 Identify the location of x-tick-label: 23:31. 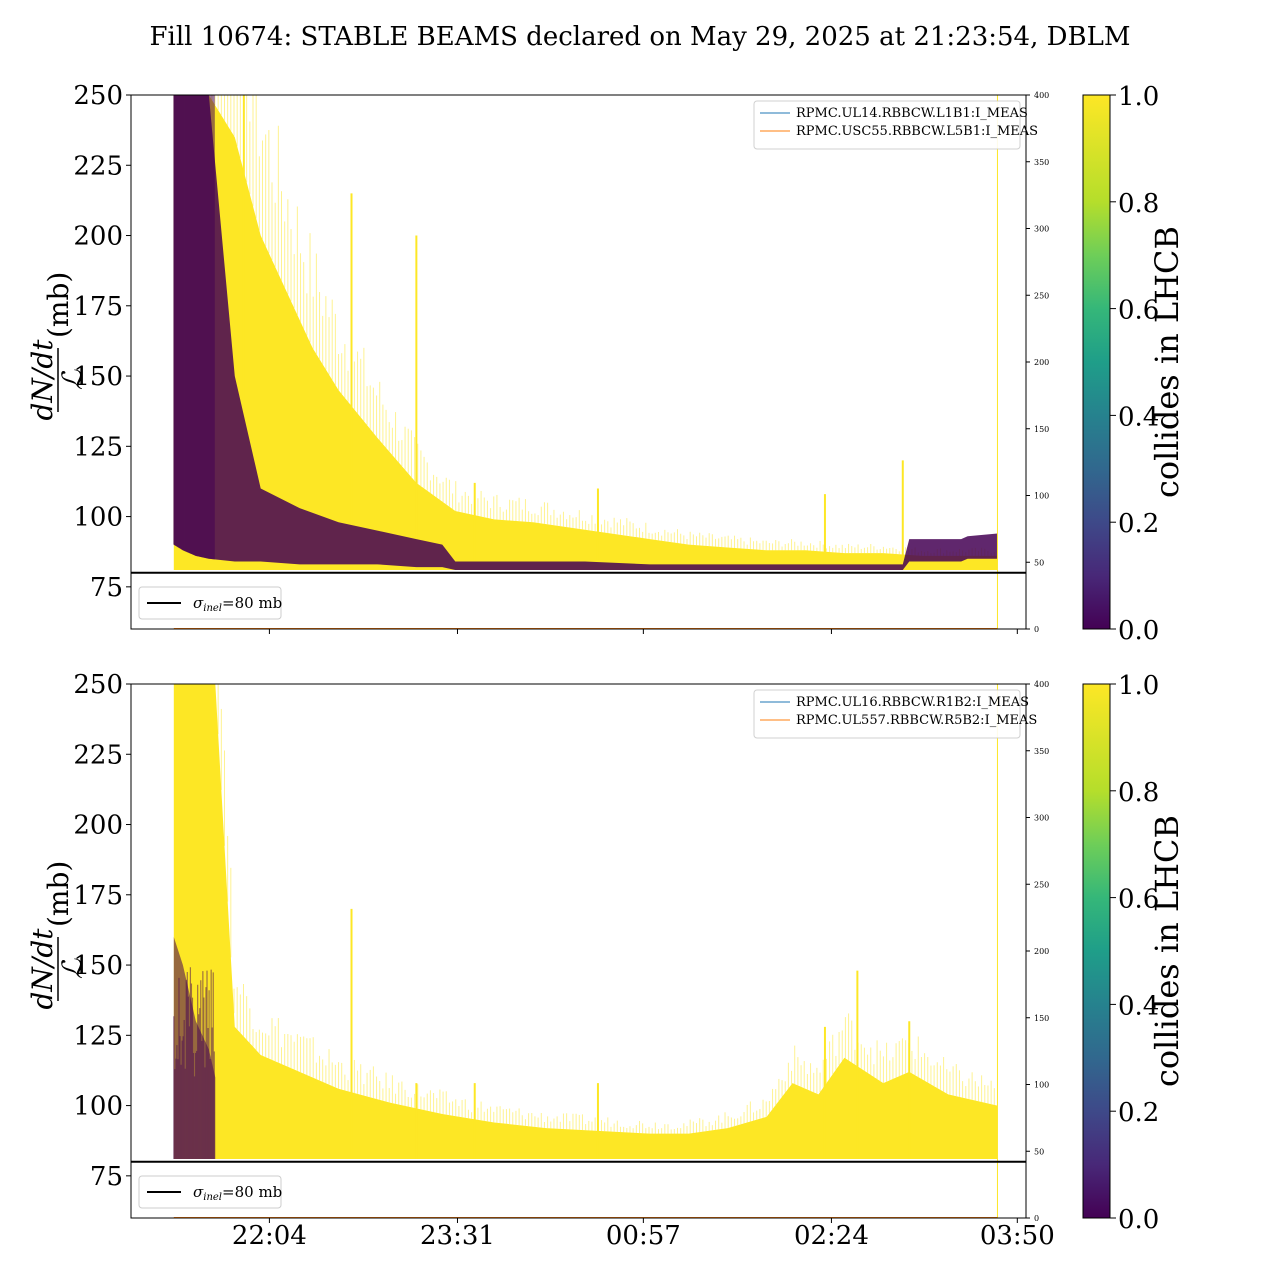
(457, 1236).